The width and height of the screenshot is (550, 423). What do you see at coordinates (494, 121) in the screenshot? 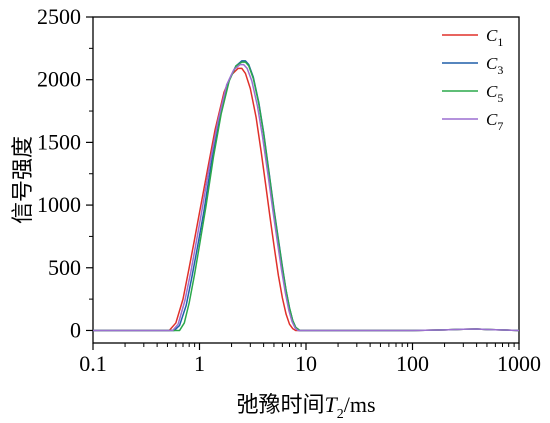
I see `legend-label-c7: C7` at bounding box center [494, 121].